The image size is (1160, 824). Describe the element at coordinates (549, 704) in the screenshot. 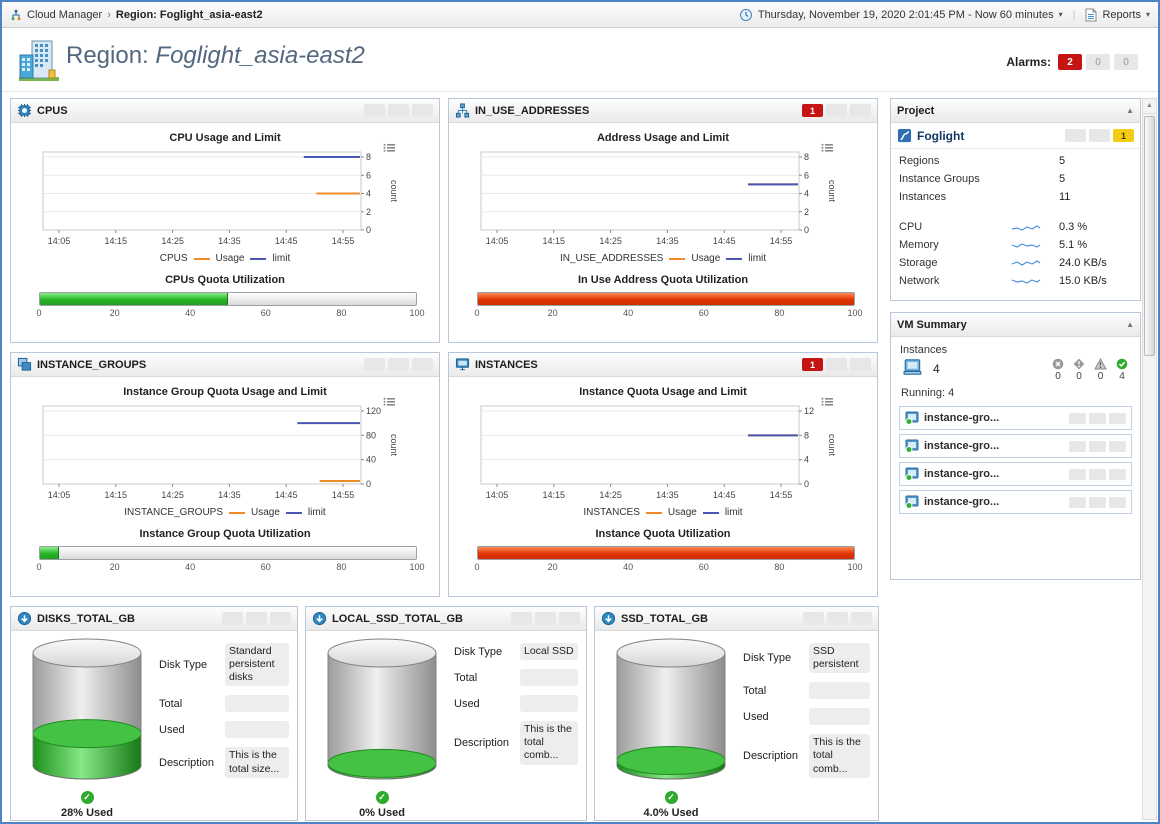

I see `field-value` at that location.